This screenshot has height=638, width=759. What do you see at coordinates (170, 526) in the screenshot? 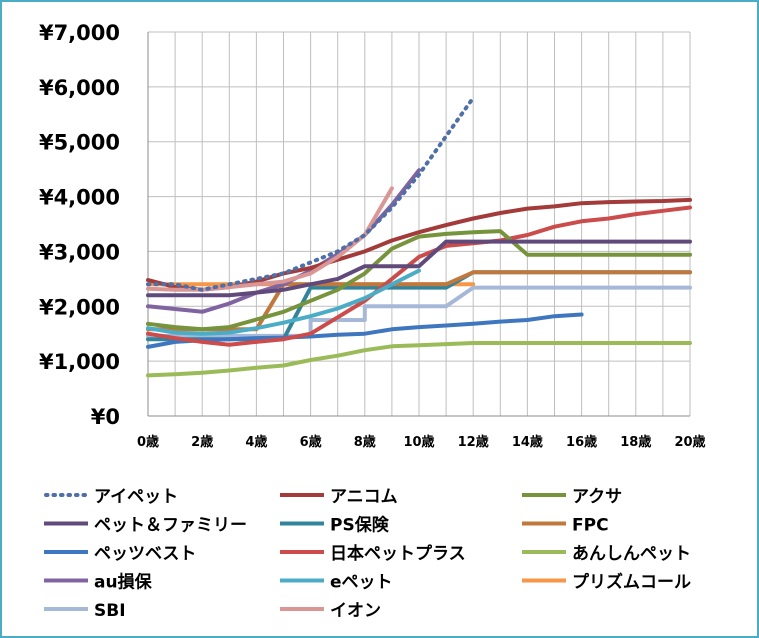
I see `legend-label: ペット＆ファミリー` at bounding box center [170, 526].